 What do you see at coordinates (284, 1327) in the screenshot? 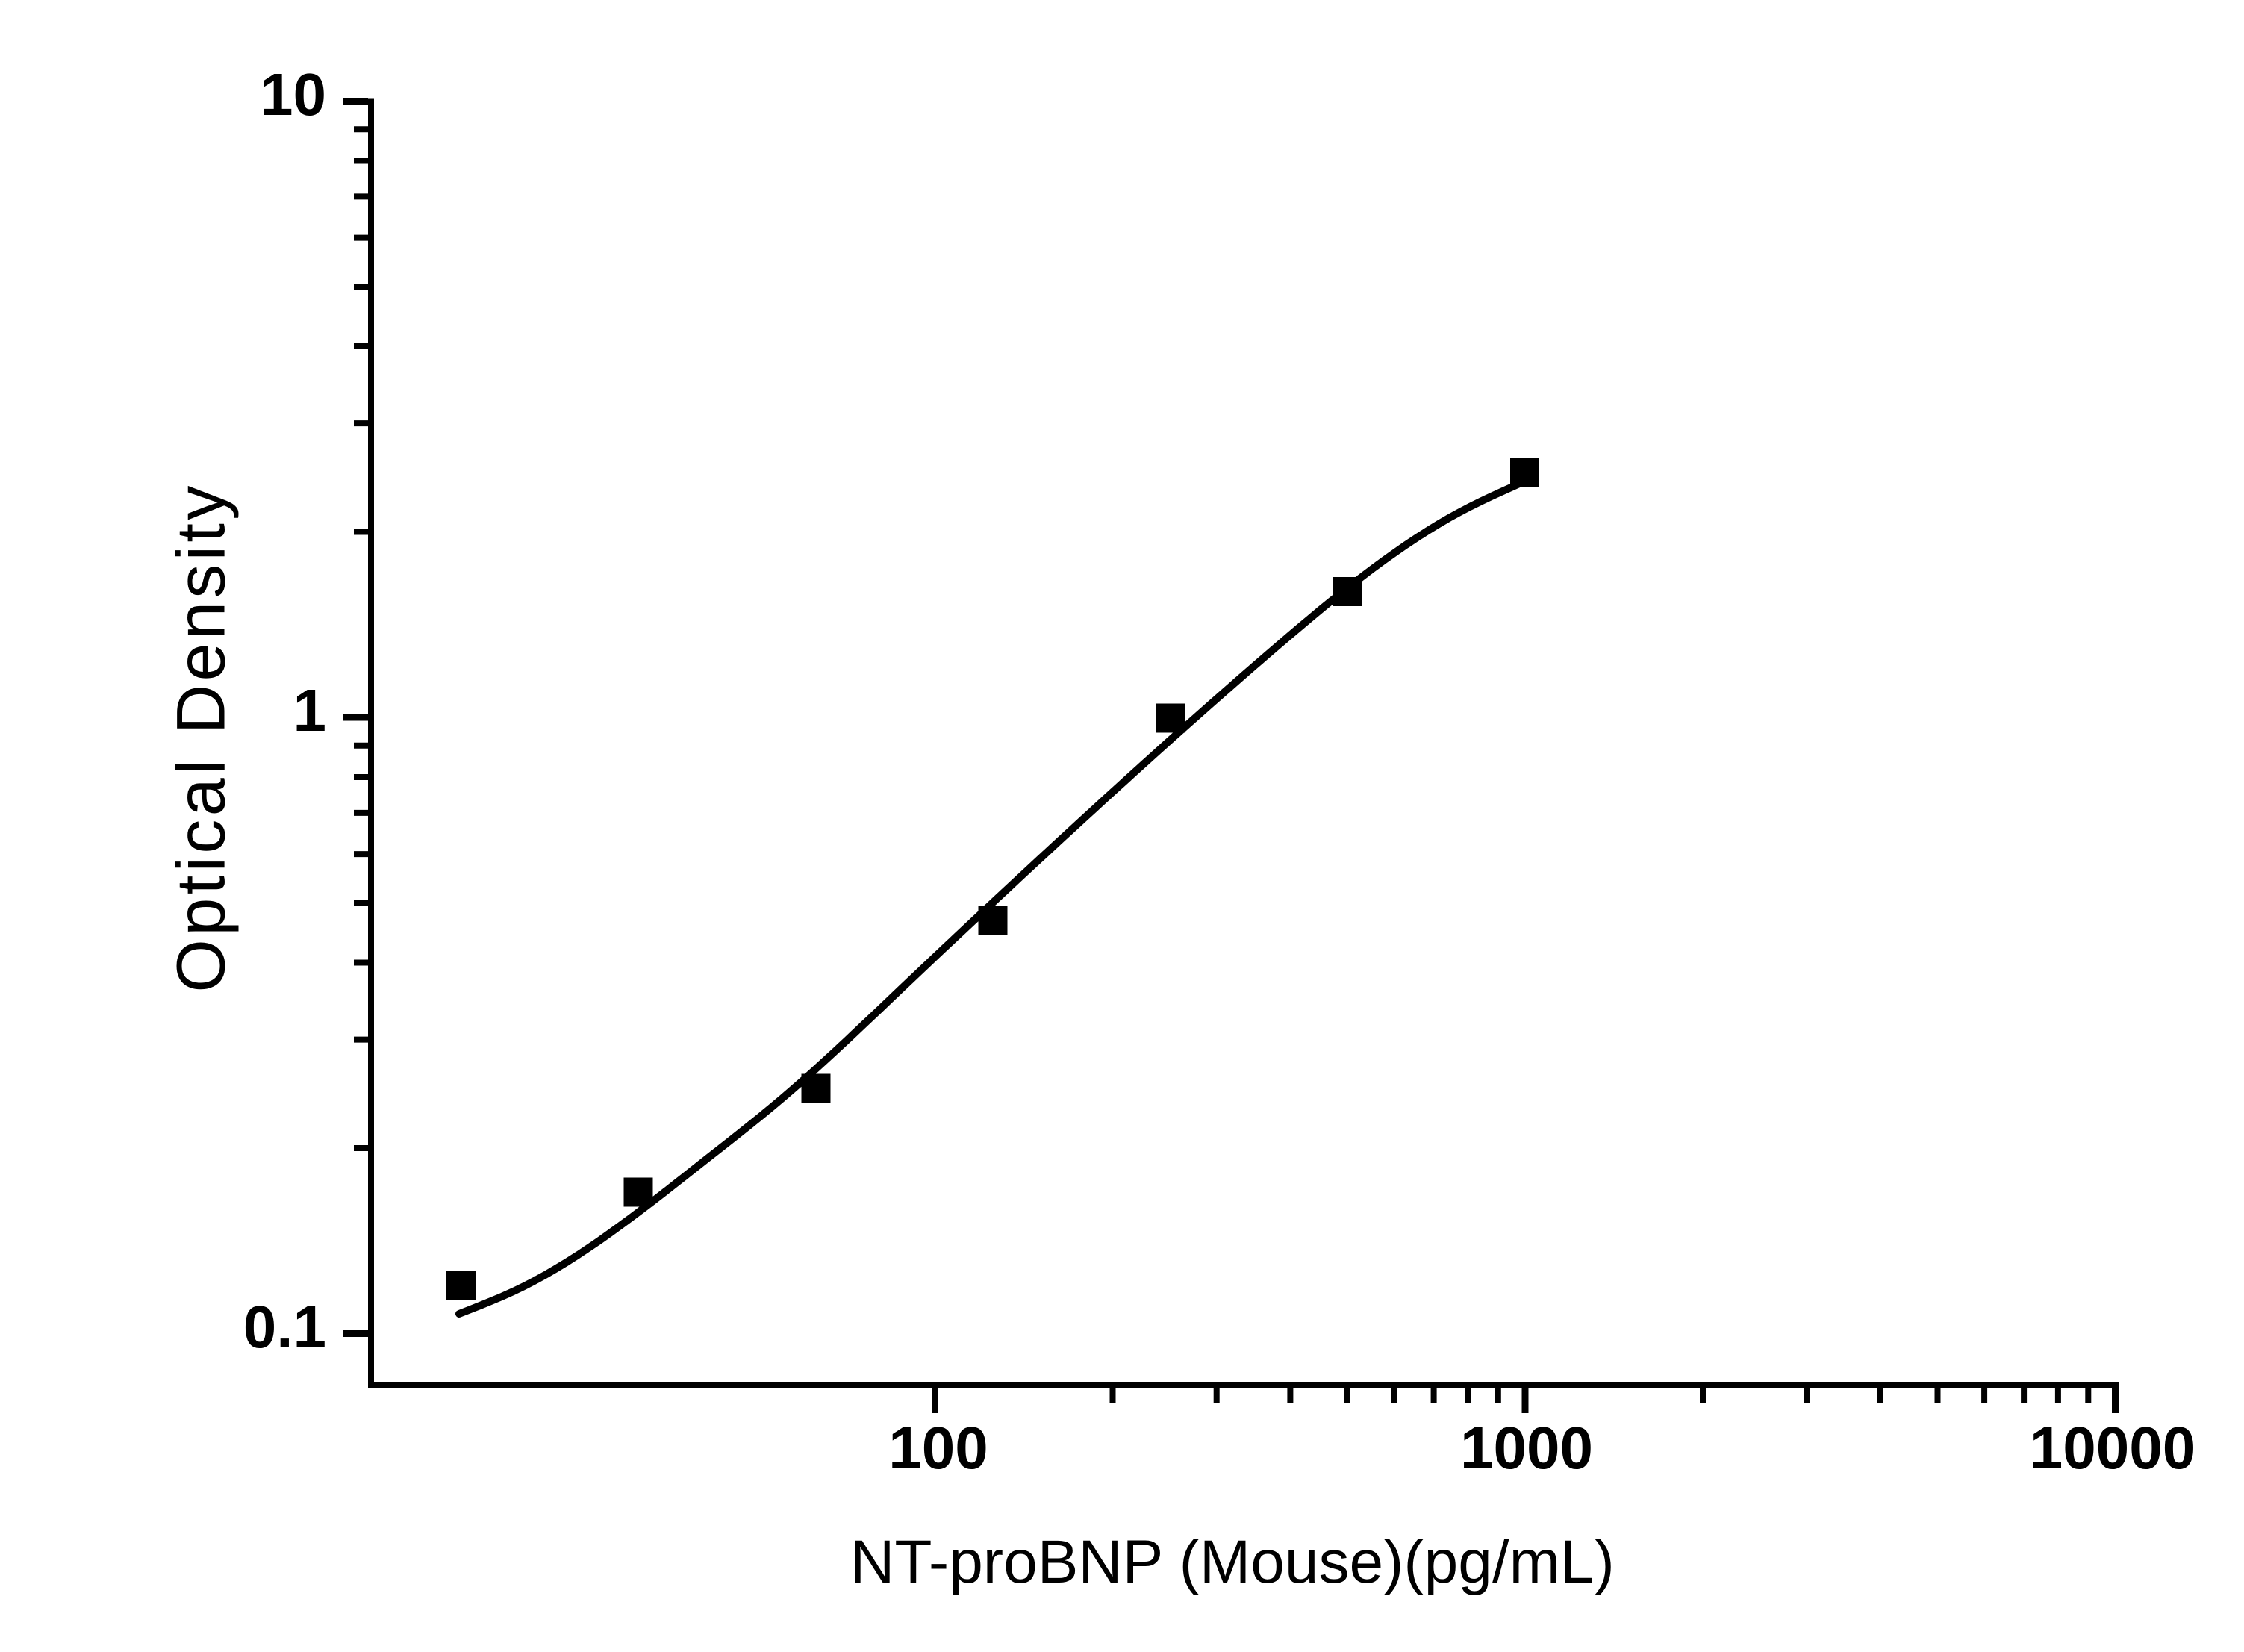
I see `svg-text: 0.1` at bounding box center [284, 1327].